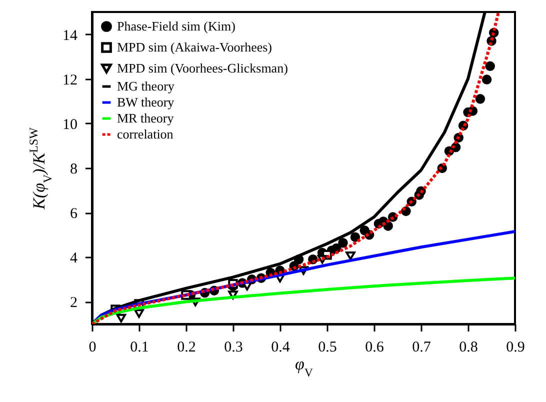 This screenshot has width=546, height=402. Describe the element at coordinates (74, 258) in the screenshot. I see `y-tick-label: 4` at that location.